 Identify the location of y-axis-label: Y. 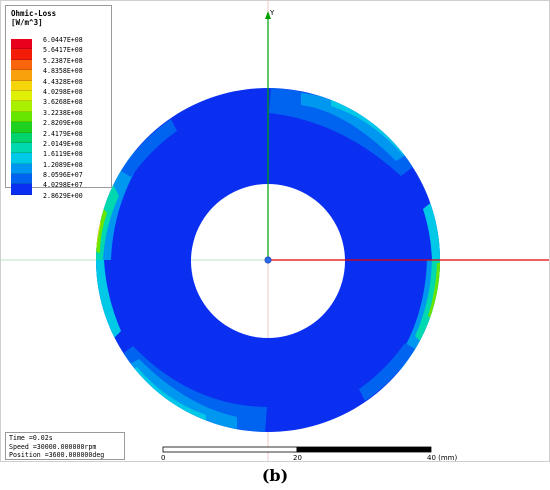
(272, 13).